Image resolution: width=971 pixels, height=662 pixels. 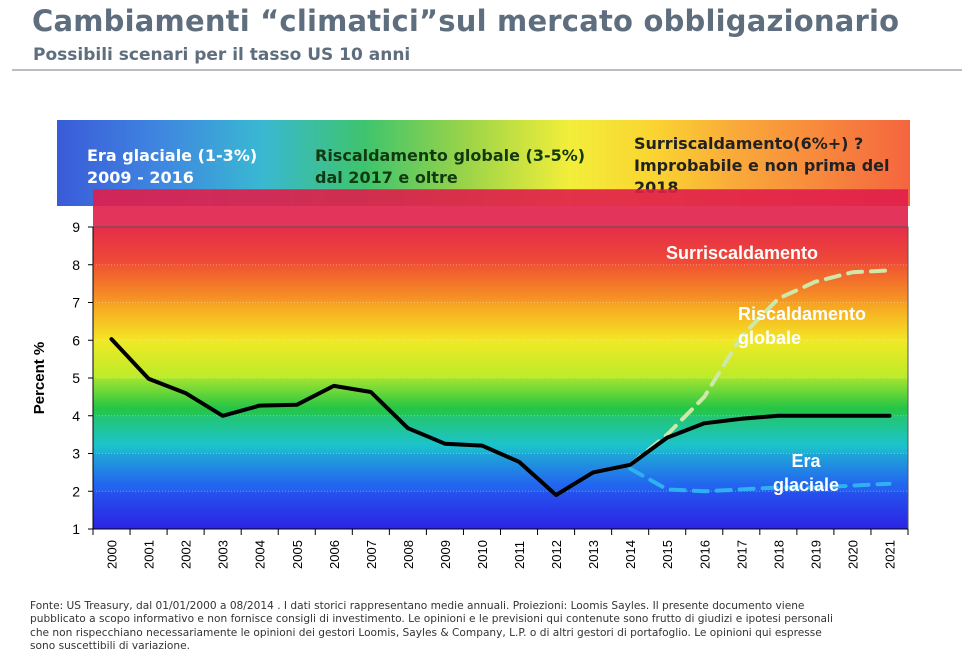 I want to click on x-tick-label: 2006, so click(x=334, y=554).